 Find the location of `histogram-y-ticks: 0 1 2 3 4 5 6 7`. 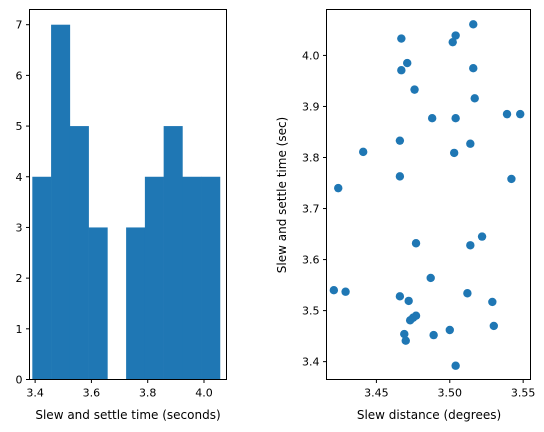

histogram-y-ticks: 0 1 2 3 4 5 6 7 is located at coordinates (23, 203).